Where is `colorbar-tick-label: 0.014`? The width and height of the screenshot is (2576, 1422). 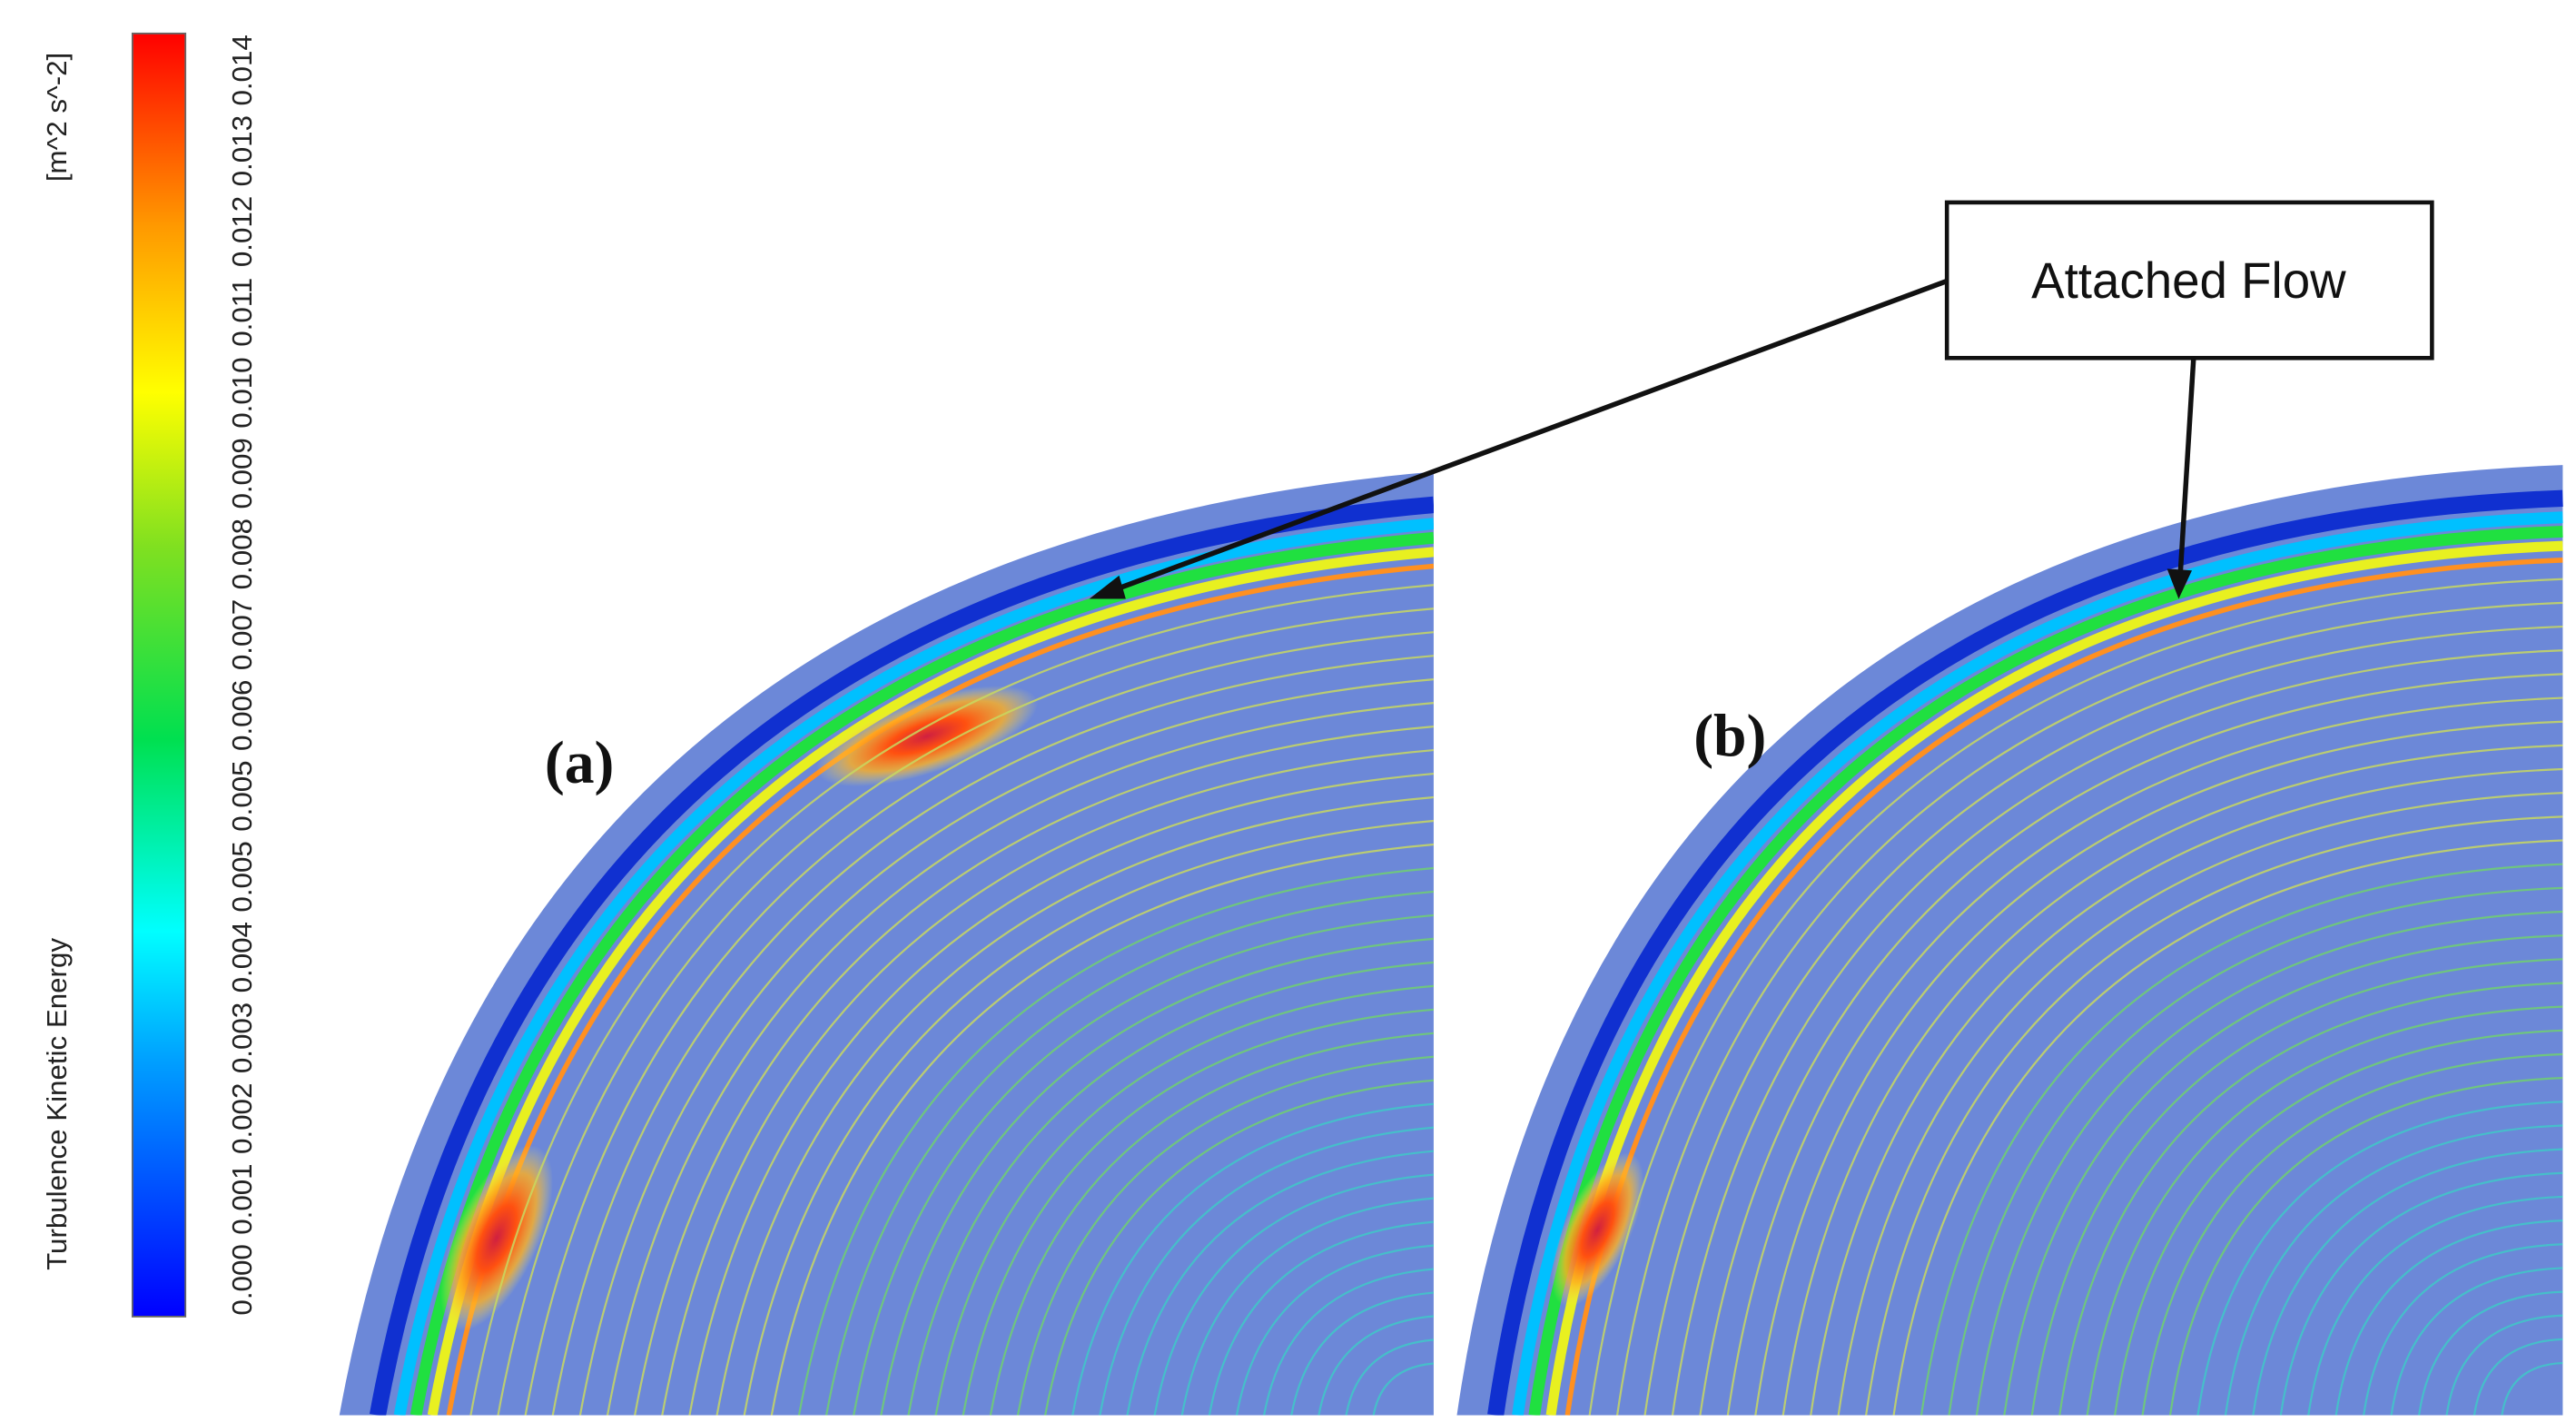 colorbar-tick-label: 0.014 is located at coordinates (242, 70).